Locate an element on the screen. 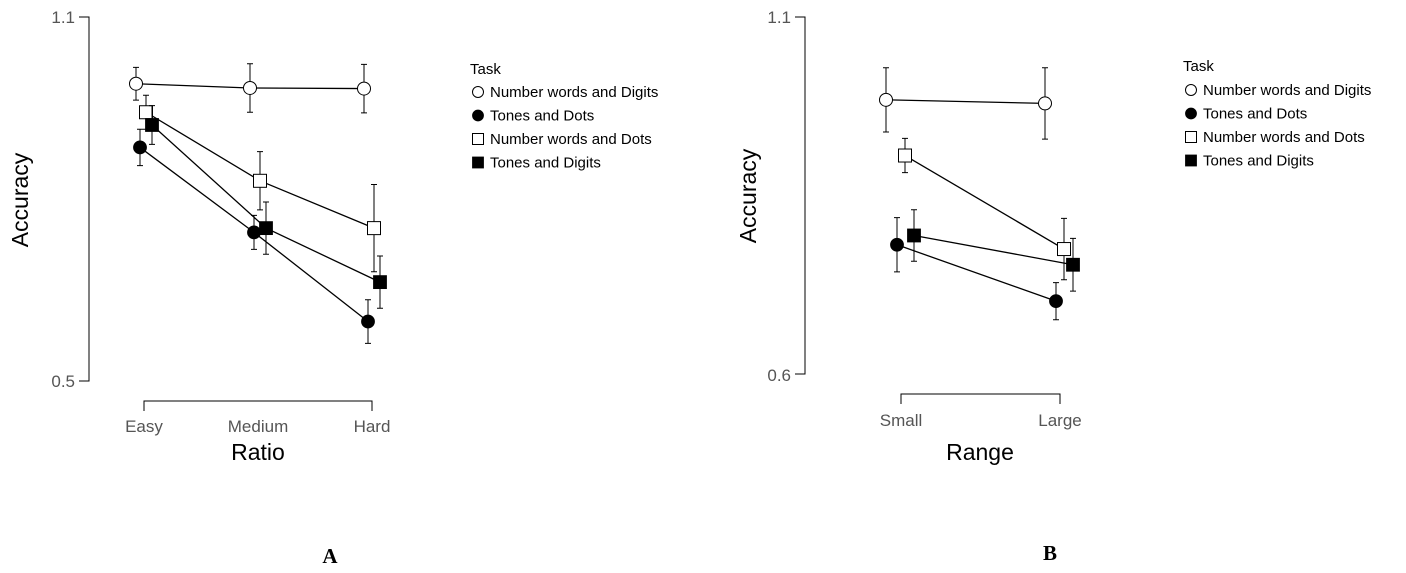 Image resolution: width=1406 pixels, height=573 pixels. panel-b-series-number-words-and-dots is located at coordinates (984, 209).